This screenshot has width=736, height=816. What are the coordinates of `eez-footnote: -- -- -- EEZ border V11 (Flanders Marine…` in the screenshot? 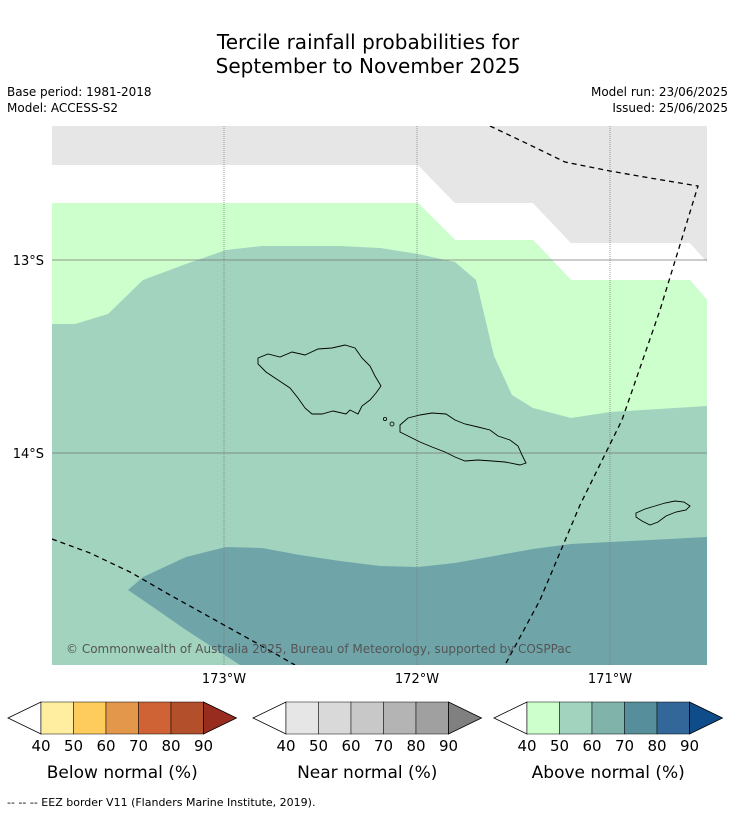 It's located at (161, 802).